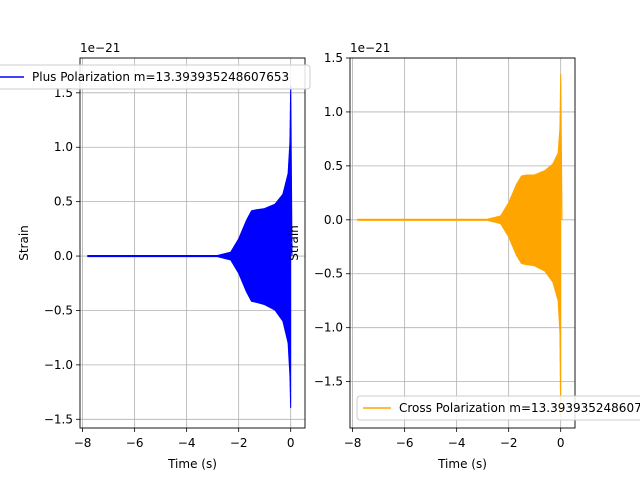 Image resolution: width=640 pixels, height=480 pixels. I want to click on legend-label: Plus Polarization m=13.393935248607653, so click(160, 77).